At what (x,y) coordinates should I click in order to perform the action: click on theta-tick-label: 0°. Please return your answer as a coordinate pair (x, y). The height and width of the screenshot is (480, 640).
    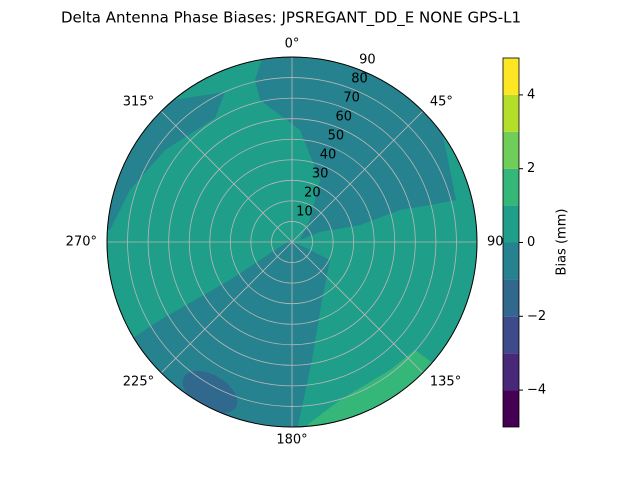
    Looking at the image, I should click on (292, 44).